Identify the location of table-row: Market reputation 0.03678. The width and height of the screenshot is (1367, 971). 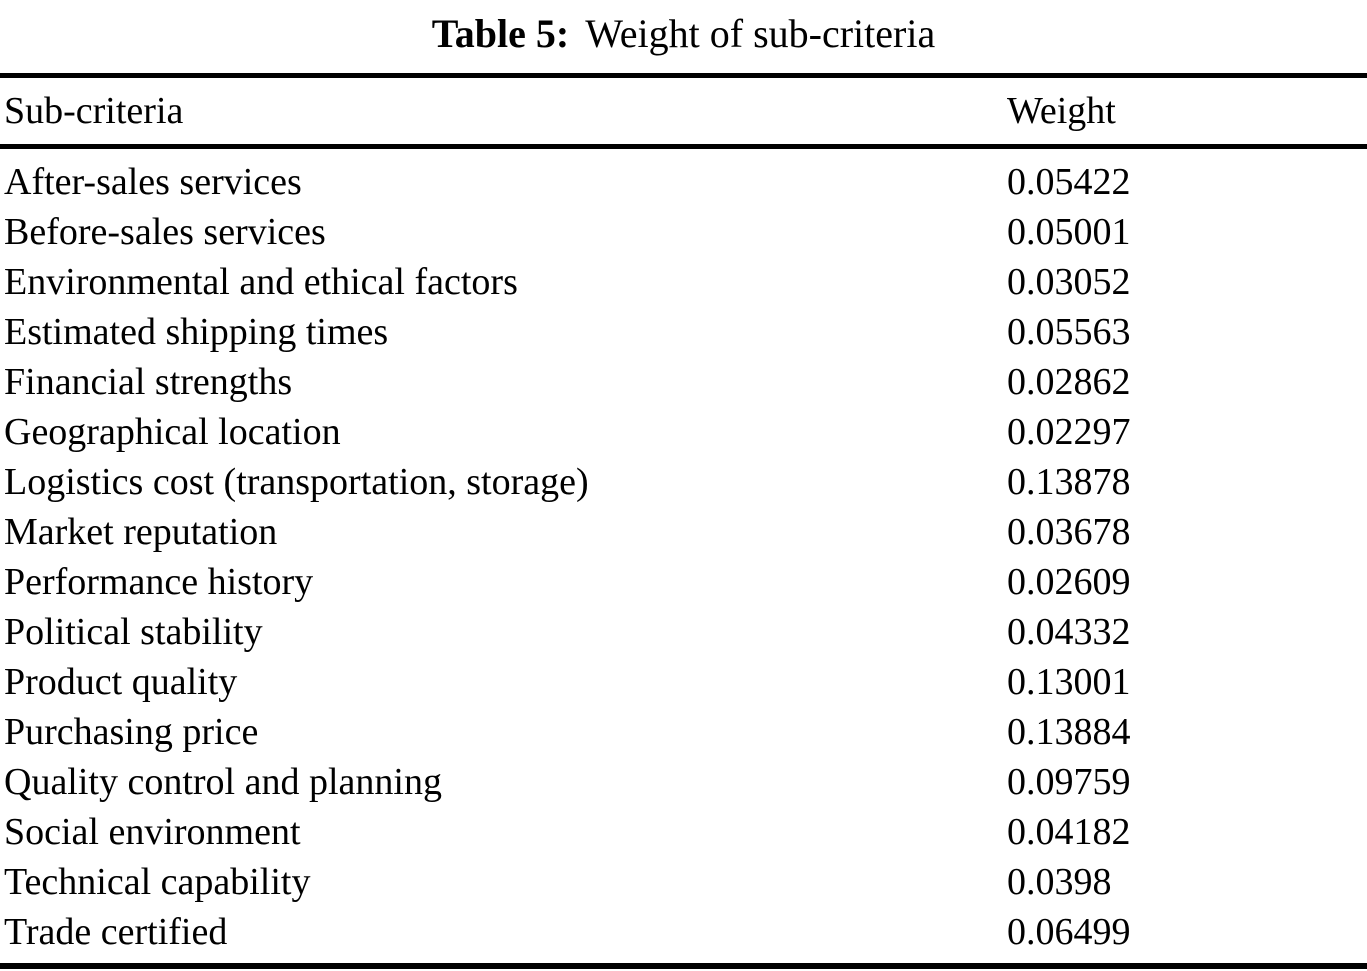
(683, 532).